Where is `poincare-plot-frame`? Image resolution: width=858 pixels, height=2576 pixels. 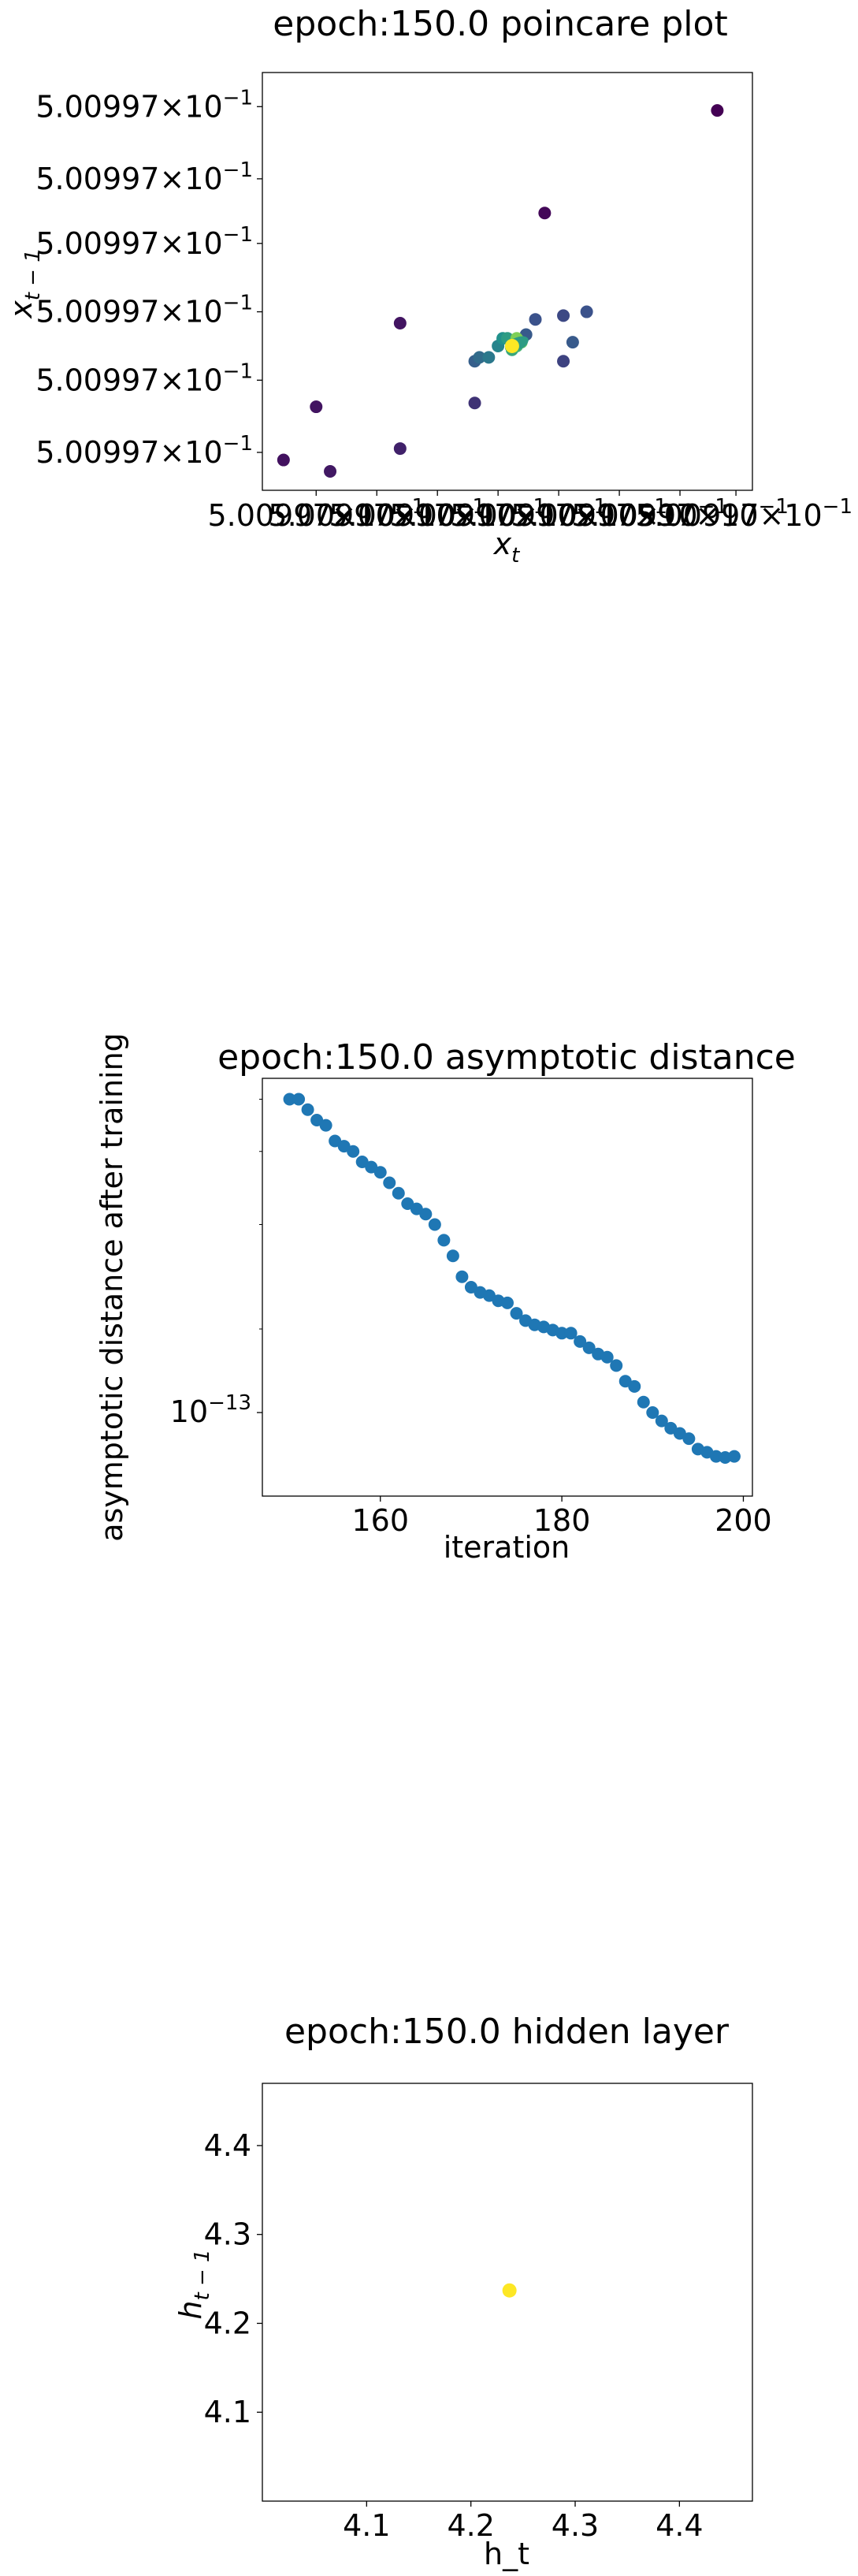 poincare-plot-frame is located at coordinates (507, 281).